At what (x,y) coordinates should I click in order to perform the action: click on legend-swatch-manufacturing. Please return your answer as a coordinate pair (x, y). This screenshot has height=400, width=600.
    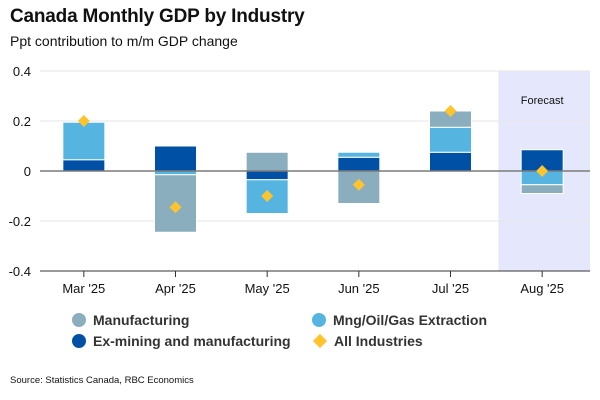
    Looking at the image, I should click on (79, 320).